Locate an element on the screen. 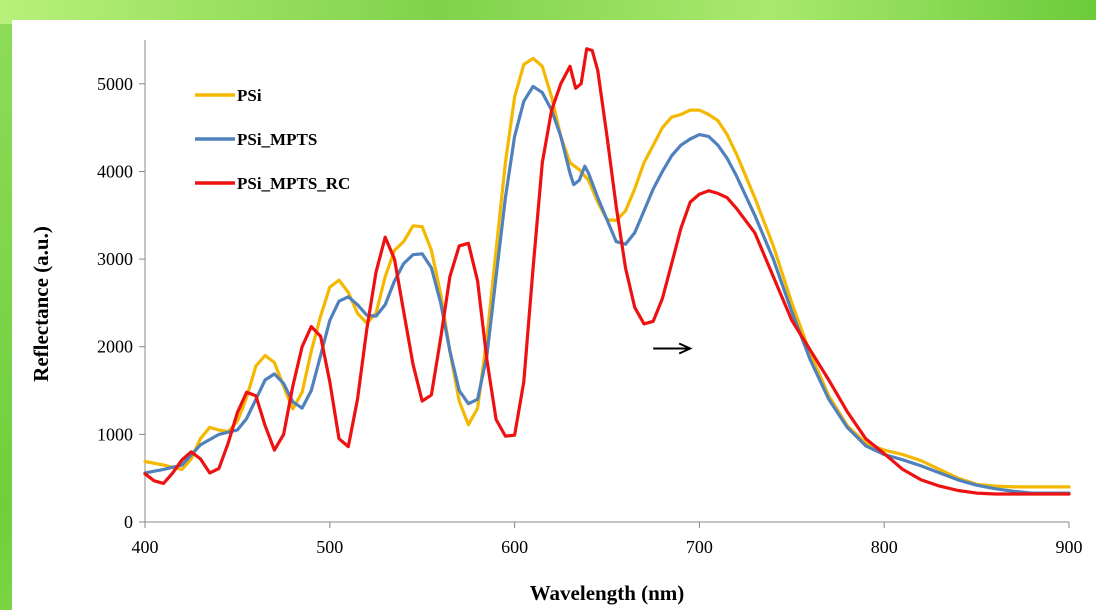 The width and height of the screenshot is (1096, 610). x-tick-label: 800 is located at coordinates (884, 547).